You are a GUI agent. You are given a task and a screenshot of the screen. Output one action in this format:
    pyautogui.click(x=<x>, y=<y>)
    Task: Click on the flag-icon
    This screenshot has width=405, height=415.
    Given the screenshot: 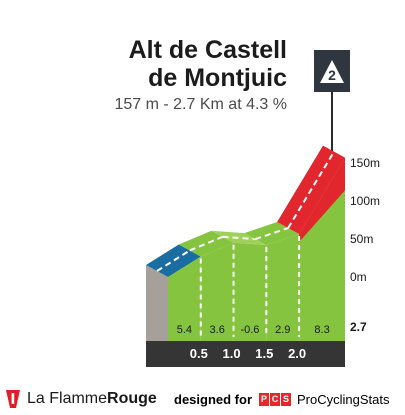 What is the action you would take?
    pyautogui.click(x=13, y=399)
    